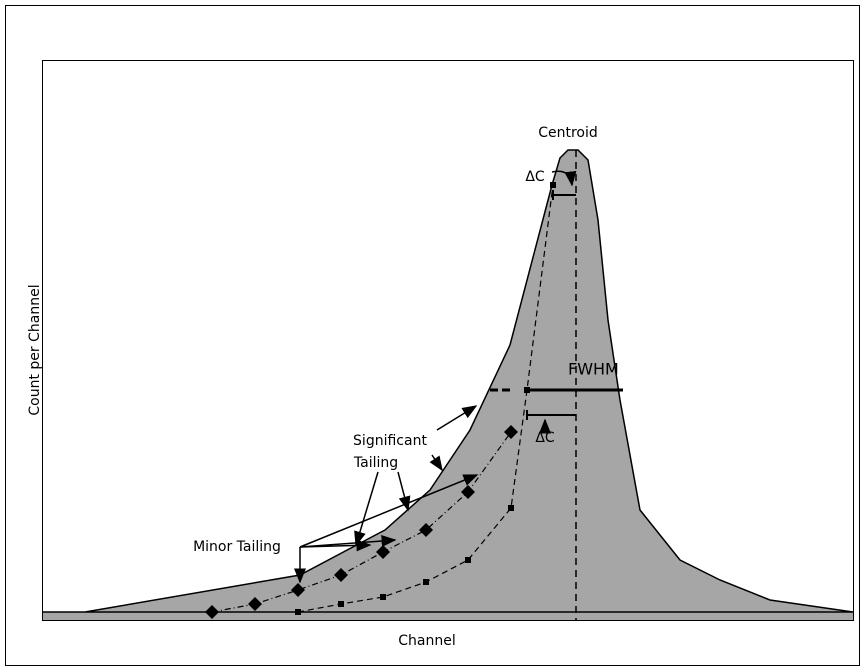 This screenshot has width=865, height=671. I want to click on annotation-arrows, so click(386, 494).